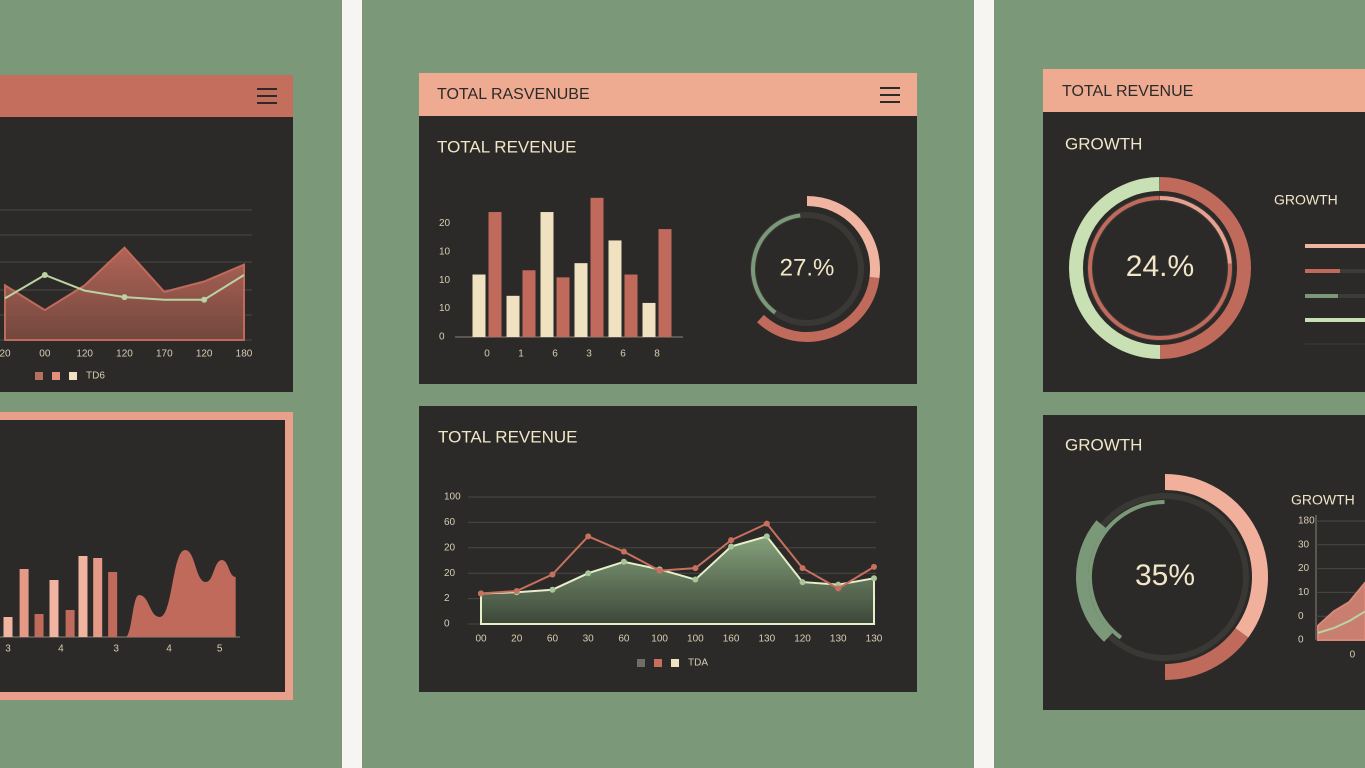  Describe the element at coordinates (1306, 200) in the screenshot. I see `side-label: GROWTH` at that location.